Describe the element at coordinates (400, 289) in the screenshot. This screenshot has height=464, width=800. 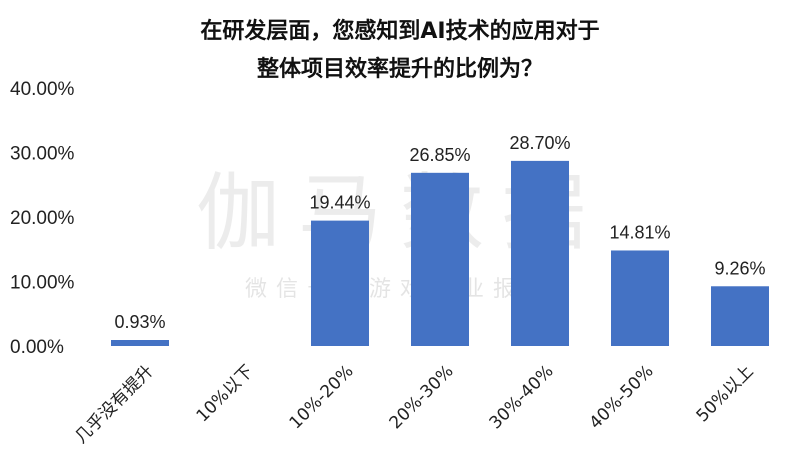
I see `watermark-sub: 微信号：游戏产业报告` at that location.